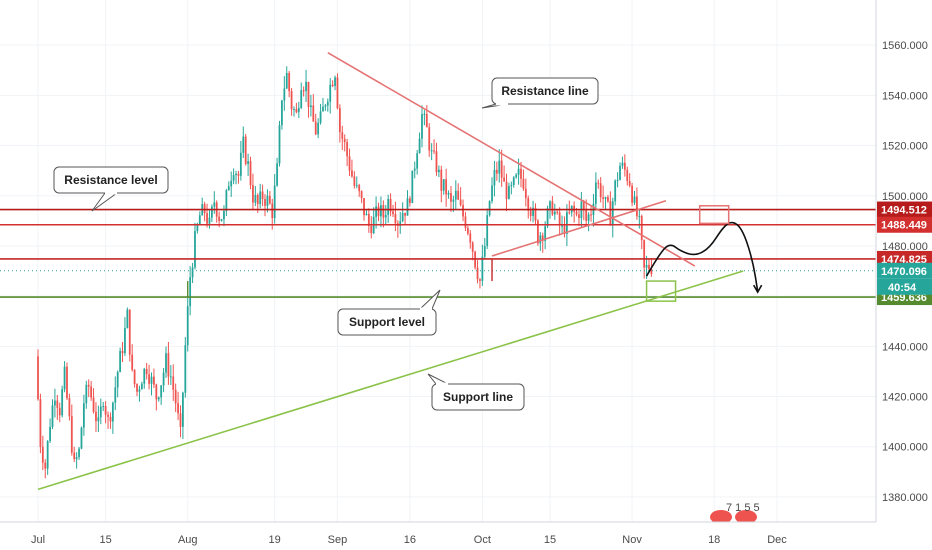 The width and height of the screenshot is (932, 550). What do you see at coordinates (429, 299) in the screenshot?
I see `support-level-label-pointer` at bounding box center [429, 299].